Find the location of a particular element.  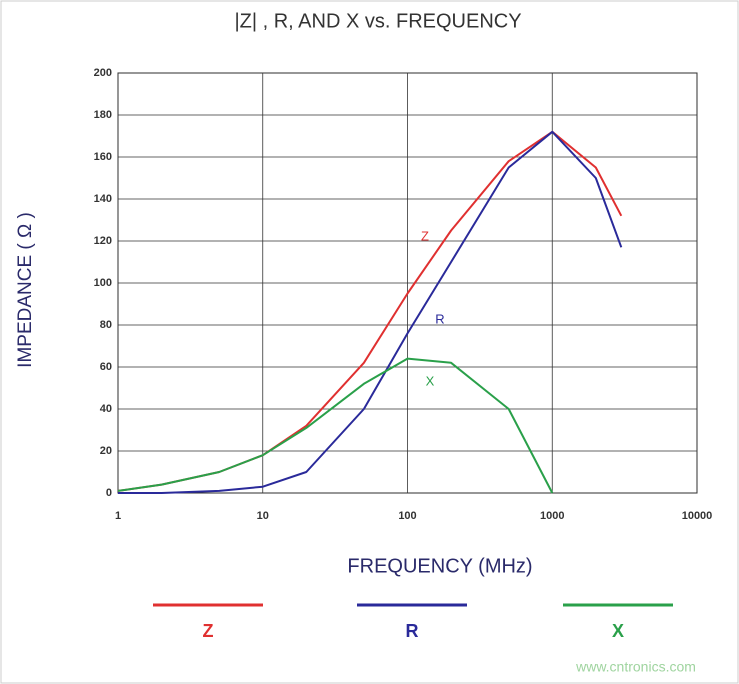

y-tick-label: 20 is located at coordinates (106, 451).